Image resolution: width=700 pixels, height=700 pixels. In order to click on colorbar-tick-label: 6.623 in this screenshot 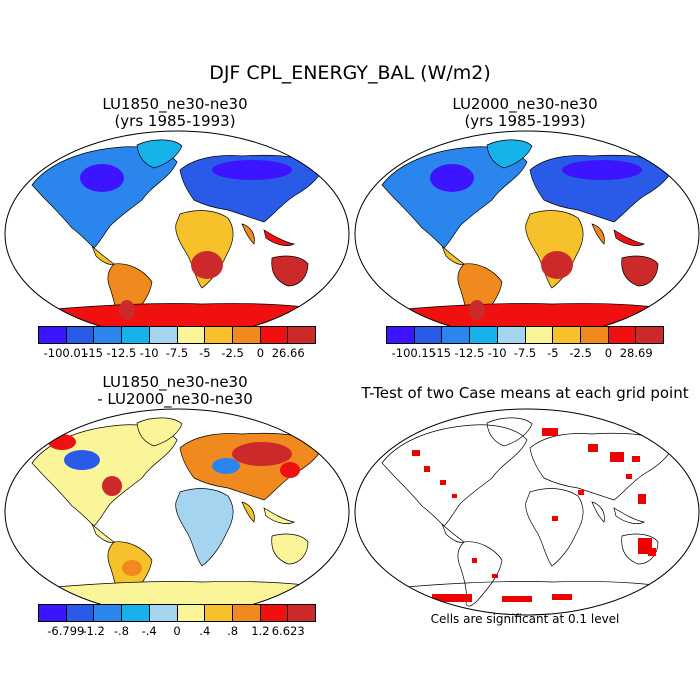, I will do `click(288, 631)`.